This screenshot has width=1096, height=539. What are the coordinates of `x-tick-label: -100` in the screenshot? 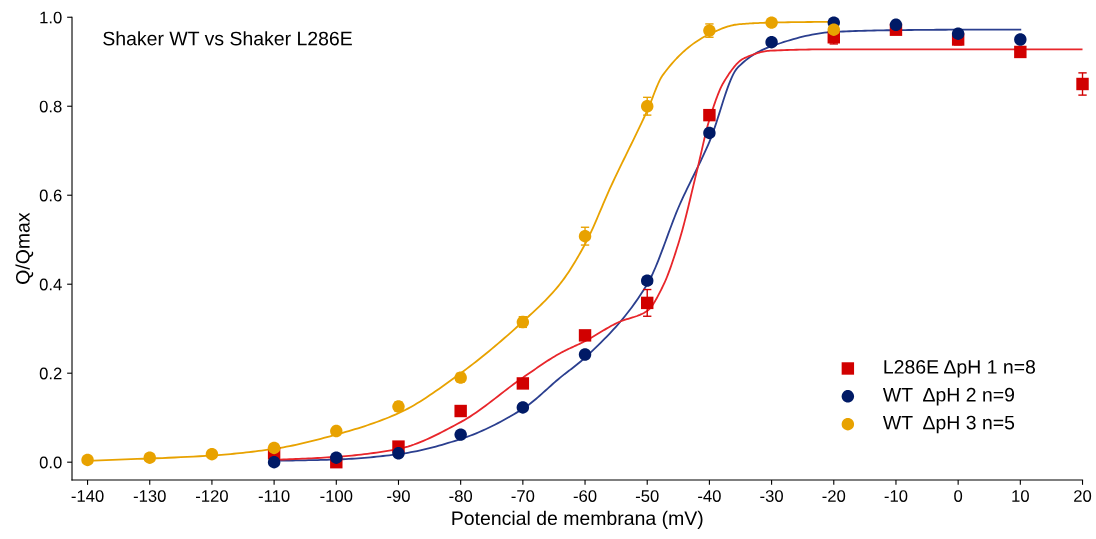 It's located at (336, 496).